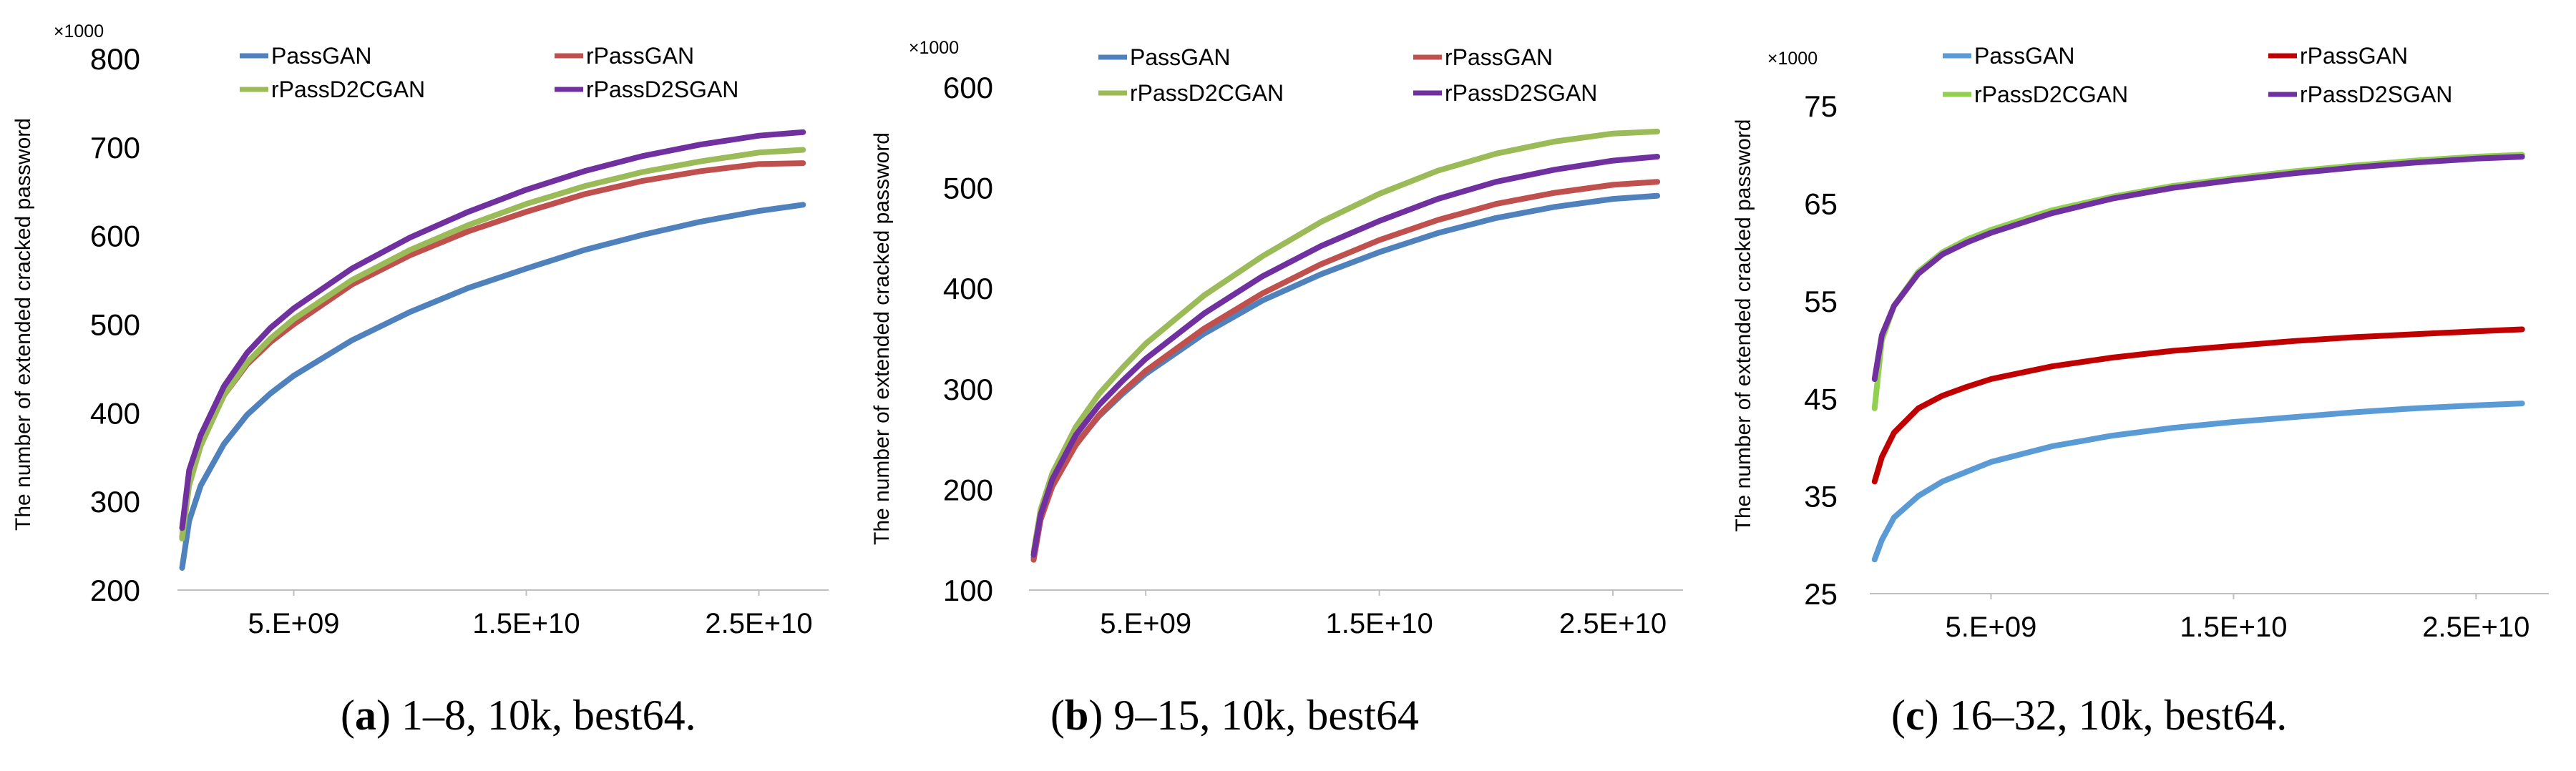 The height and width of the screenshot is (771, 2576). Describe the element at coordinates (1821, 106) in the screenshot. I see `y-tick-label: 75` at that location.